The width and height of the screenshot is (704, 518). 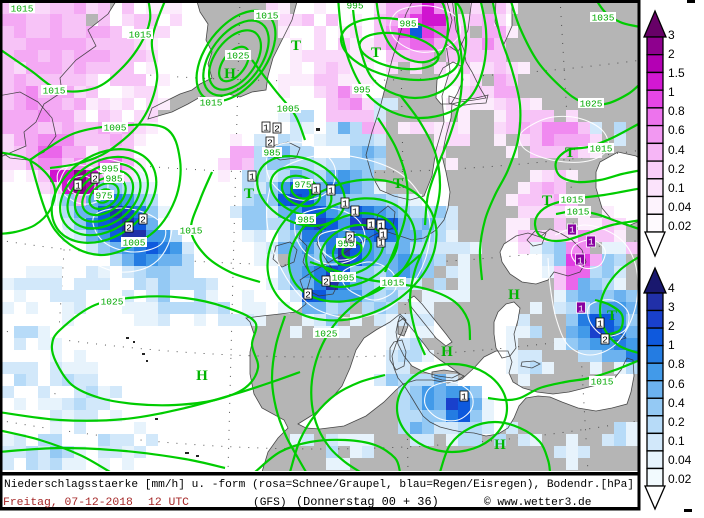 I want to click on svg-text: 1035, so click(x=603, y=18).